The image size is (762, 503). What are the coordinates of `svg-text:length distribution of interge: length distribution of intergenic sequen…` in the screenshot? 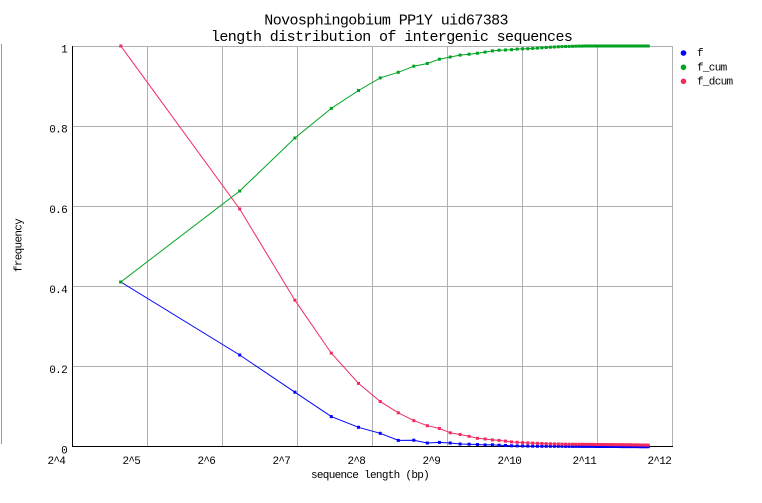 It's located at (391, 37).